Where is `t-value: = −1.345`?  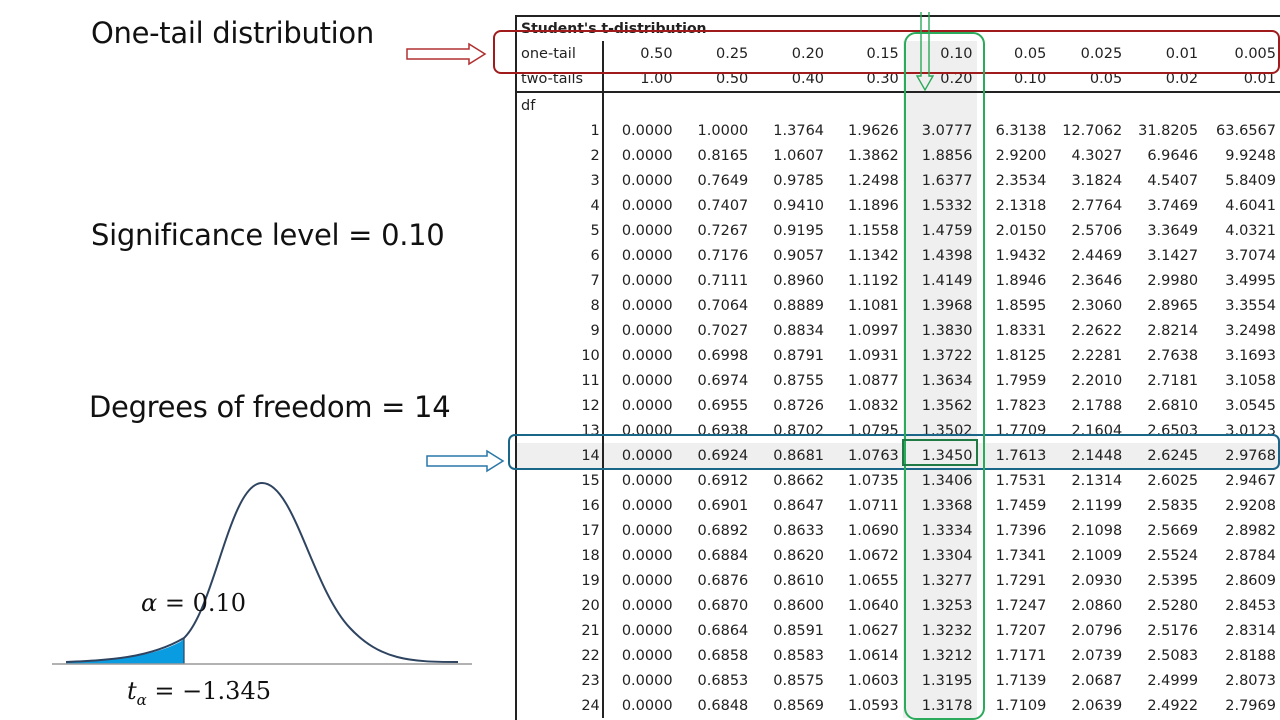
t-value: = −1.345 is located at coordinates (208, 691).